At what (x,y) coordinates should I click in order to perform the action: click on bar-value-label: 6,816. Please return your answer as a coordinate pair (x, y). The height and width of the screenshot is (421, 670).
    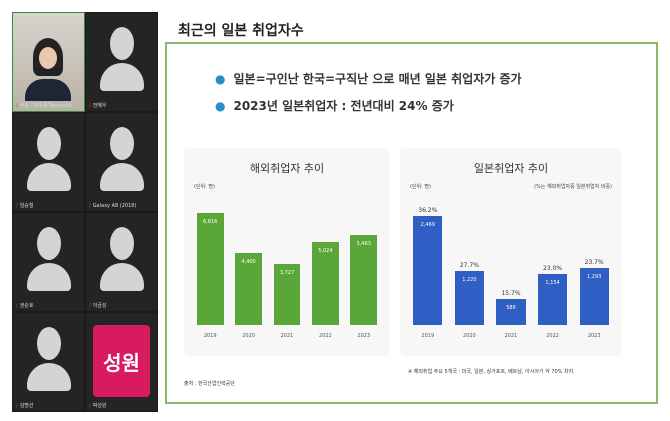
    Looking at the image, I should click on (210, 222).